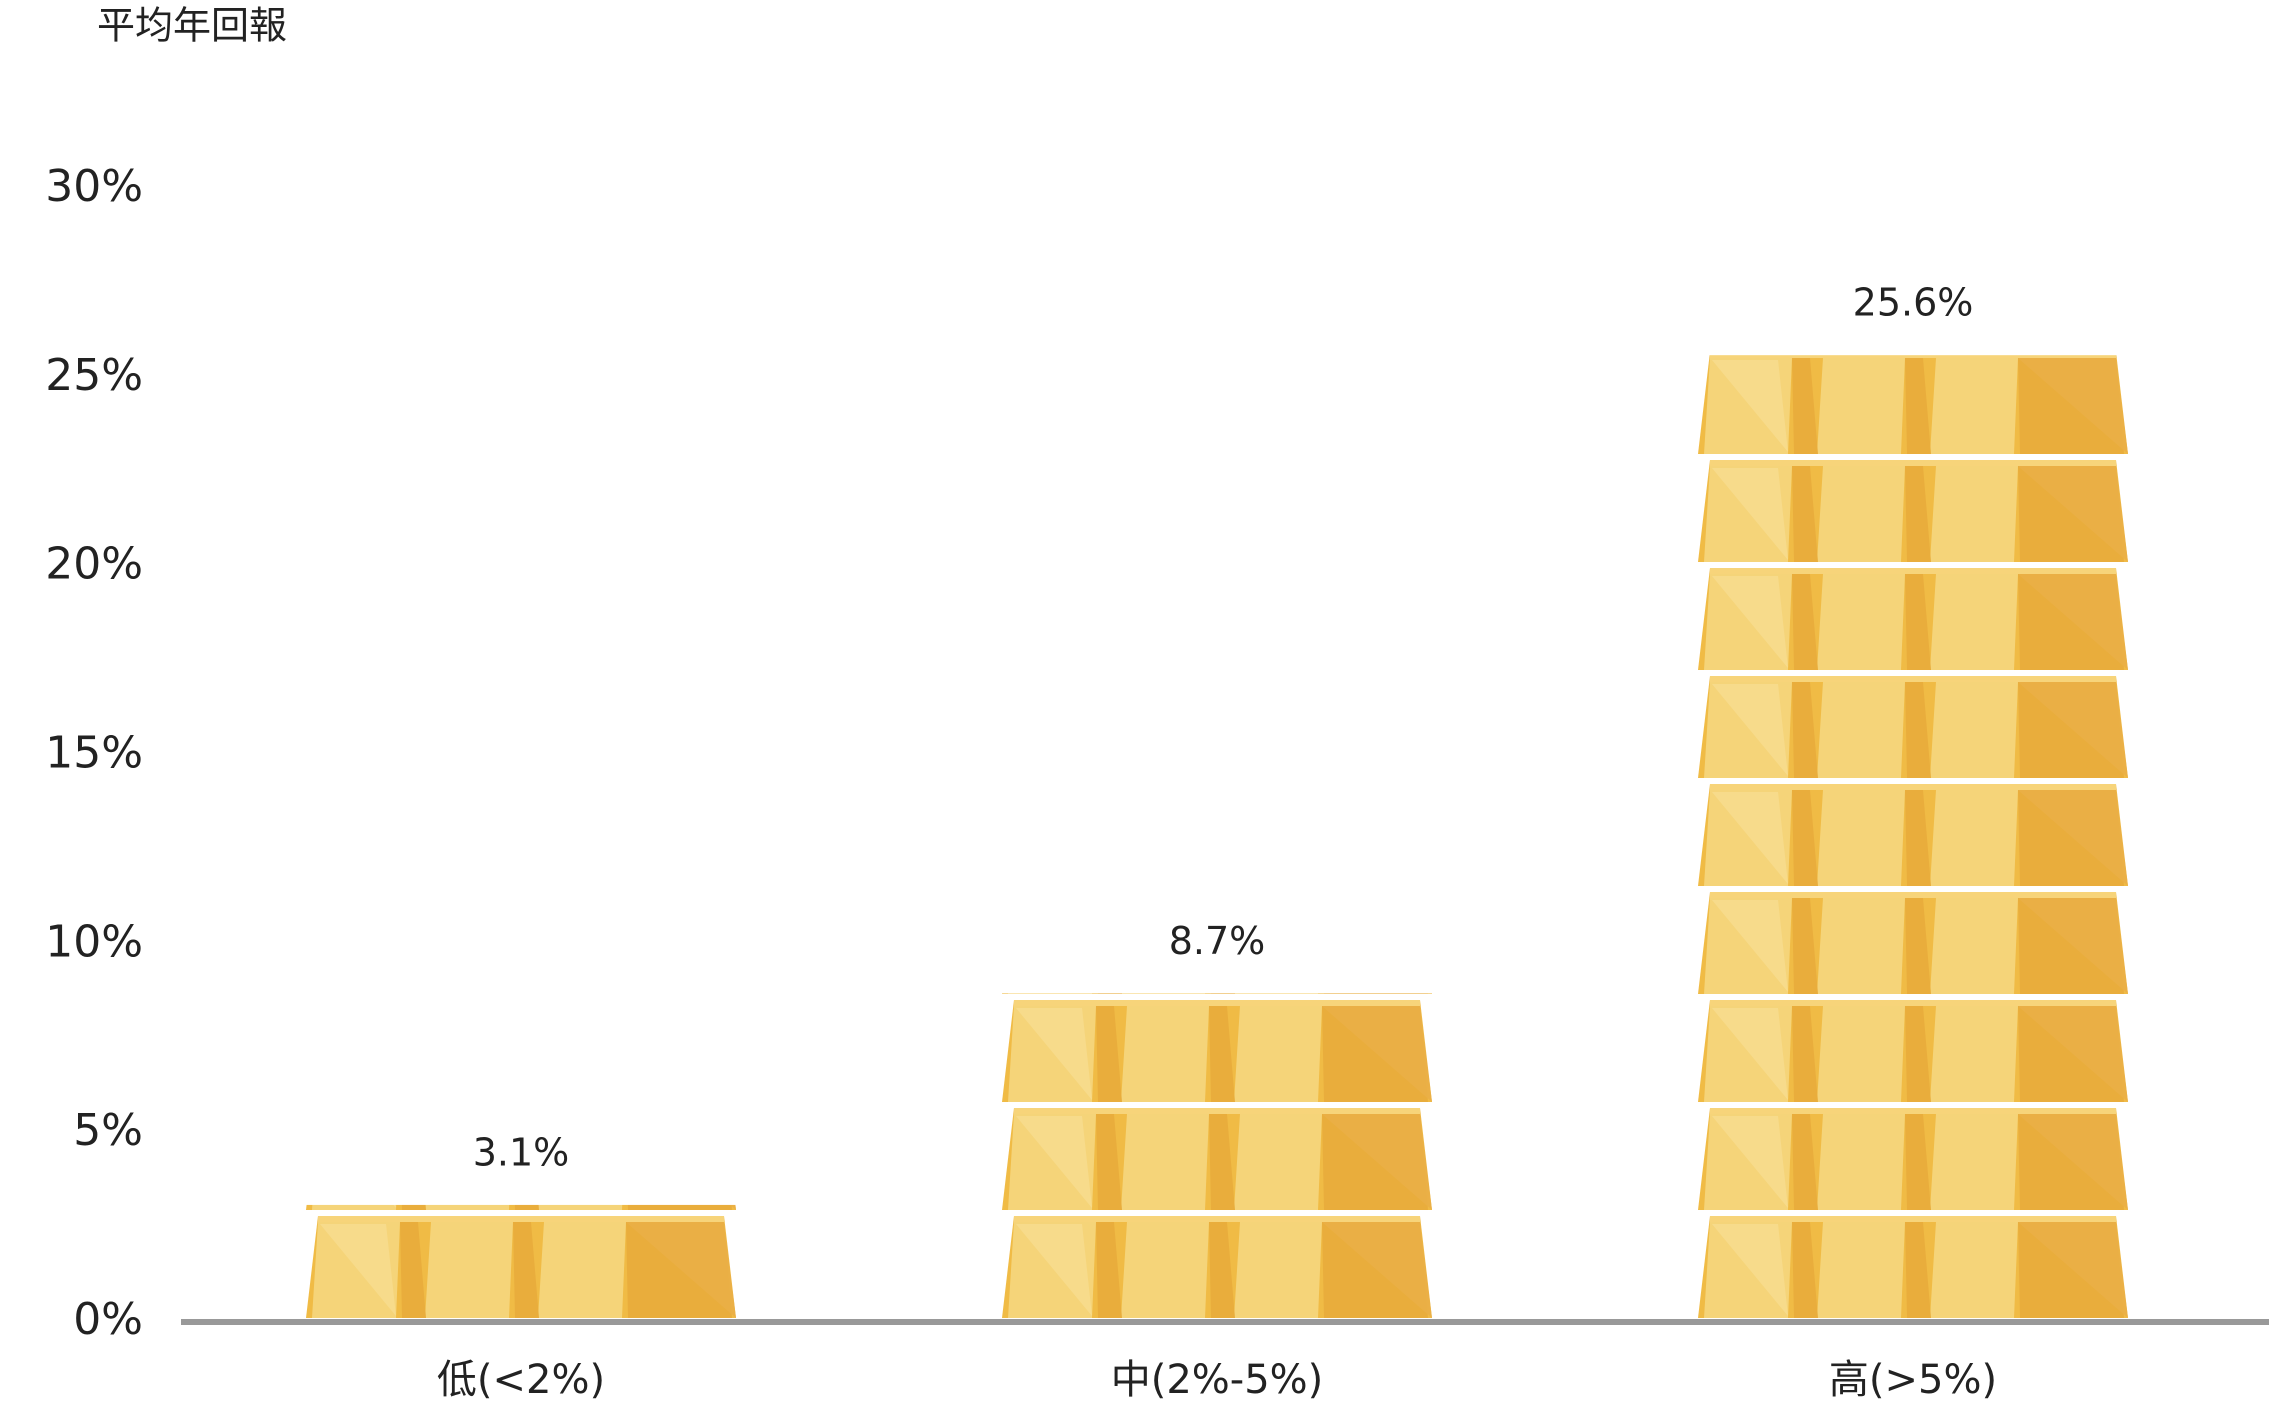 The height and width of the screenshot is (1404, 2284). Describe the element at coordinates (94, 941) in the screenshot. I see `y-tick-label: 10%` at that location.